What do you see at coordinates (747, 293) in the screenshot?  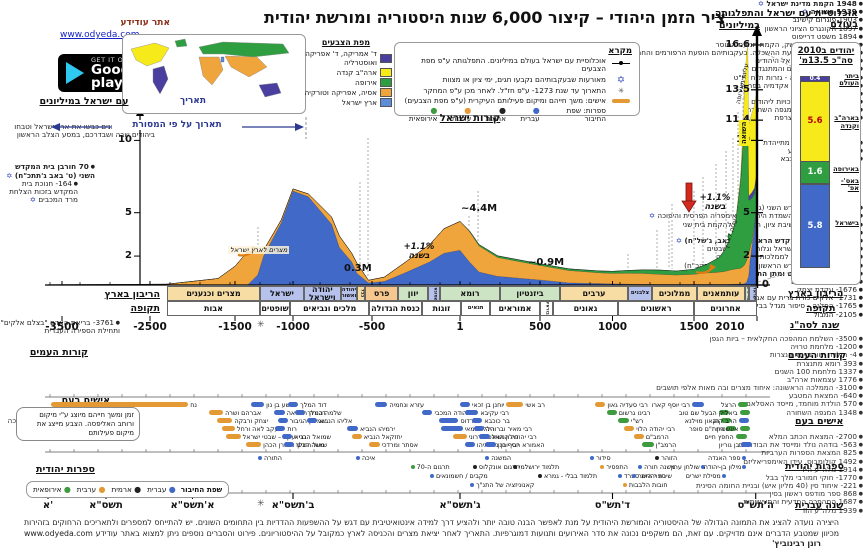 I see `sovereign-band: בריטים` at bounding box center [747, 293].